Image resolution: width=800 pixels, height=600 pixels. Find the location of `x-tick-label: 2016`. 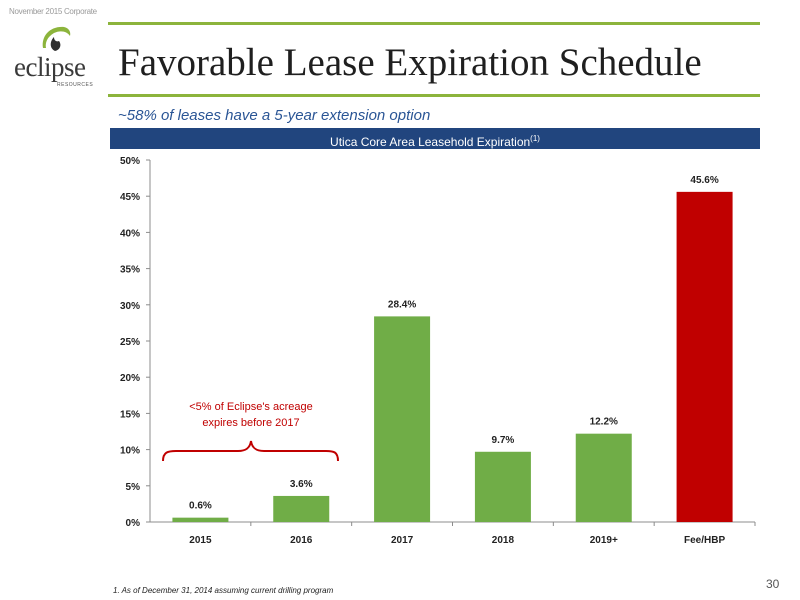

x-tick-label: 2016 is located at coordinates (301, 540).